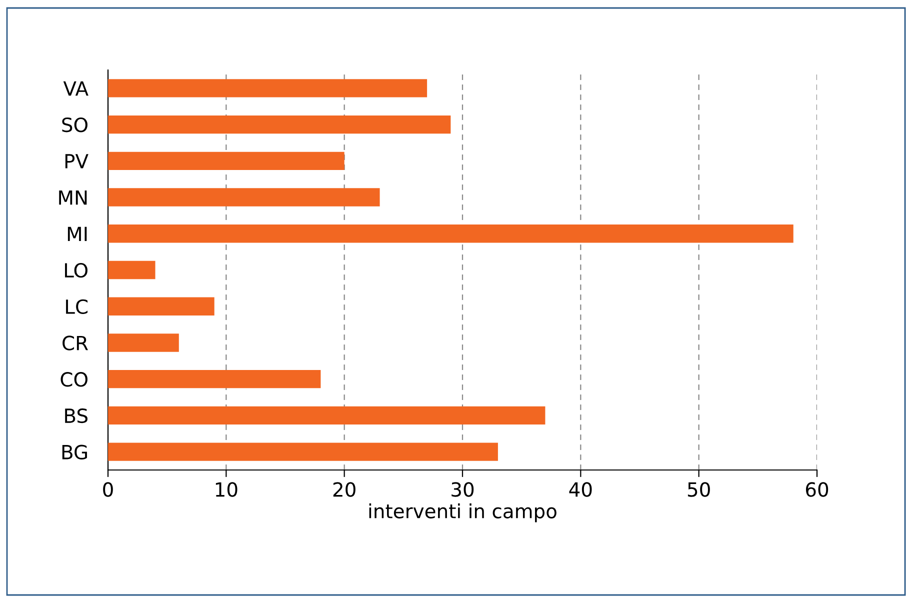 The height and width of the screenshot is (603, 906). I want to click on y-tick-label: LC, so click(77, 306).